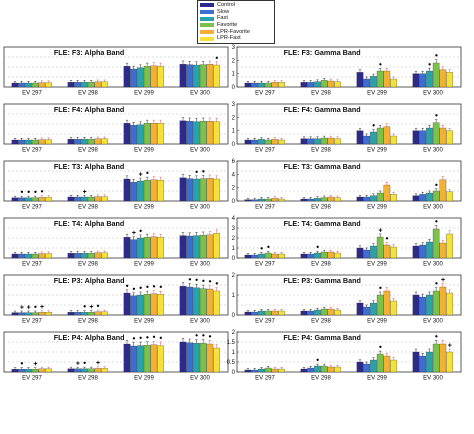  What do you see at coordinates (234, 75) in the screenshot?
I see `y-tick-label: 1` at bounding box center [234, 75].